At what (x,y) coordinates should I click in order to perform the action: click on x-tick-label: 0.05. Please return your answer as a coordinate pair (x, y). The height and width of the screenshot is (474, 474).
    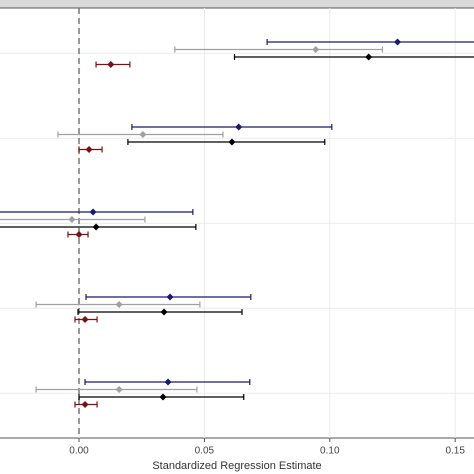
    Looking at the image, I should click on (205, 451).